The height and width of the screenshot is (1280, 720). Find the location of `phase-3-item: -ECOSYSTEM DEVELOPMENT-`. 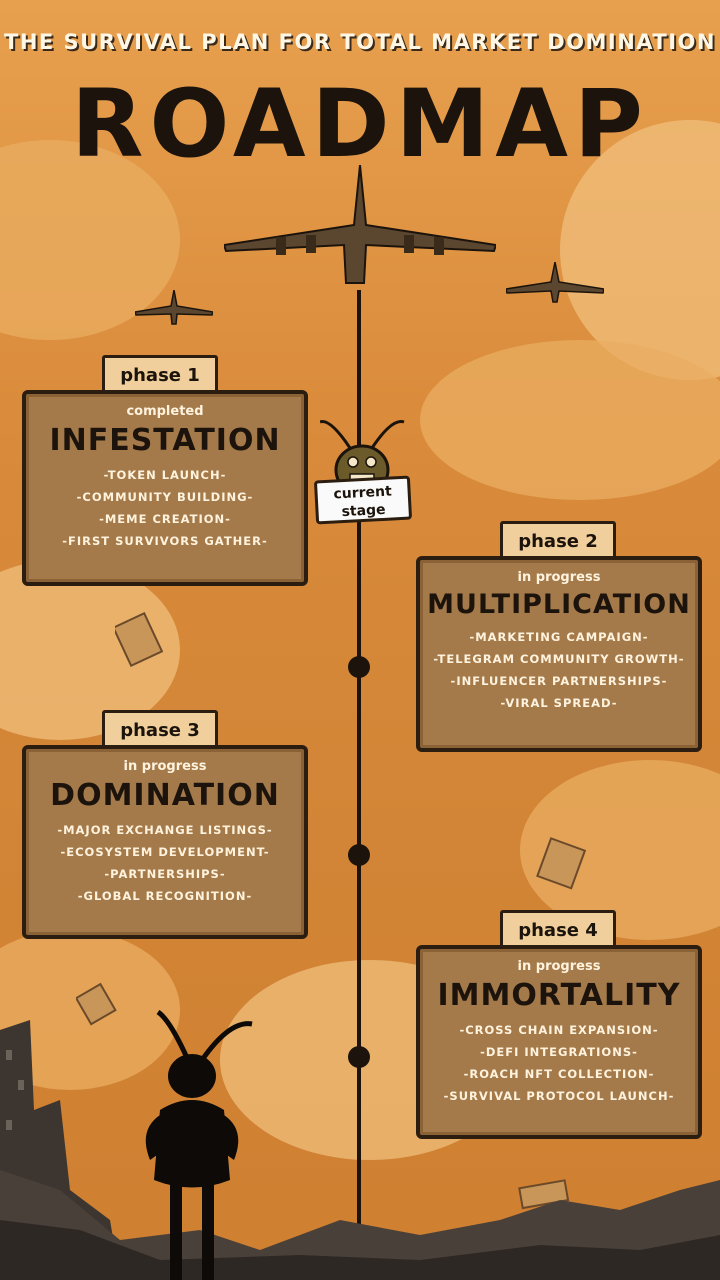

phase-3-item: -ECOSYSTEM DEVELOPMENT- is located at coordinates (165, 852).